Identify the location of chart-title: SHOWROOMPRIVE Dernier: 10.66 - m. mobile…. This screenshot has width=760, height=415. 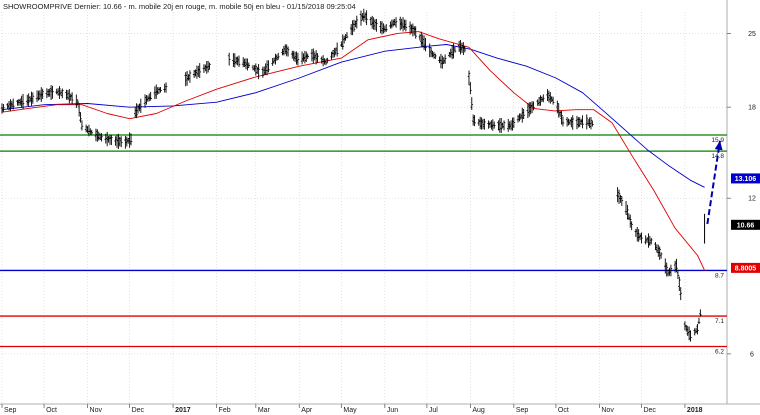
(179, 6).